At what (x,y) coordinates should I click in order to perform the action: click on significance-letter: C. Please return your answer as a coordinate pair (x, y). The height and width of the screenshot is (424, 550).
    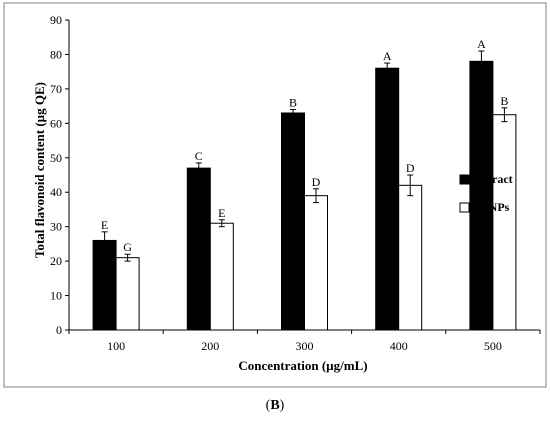
    Looking at the image, I should click on (199, 156).